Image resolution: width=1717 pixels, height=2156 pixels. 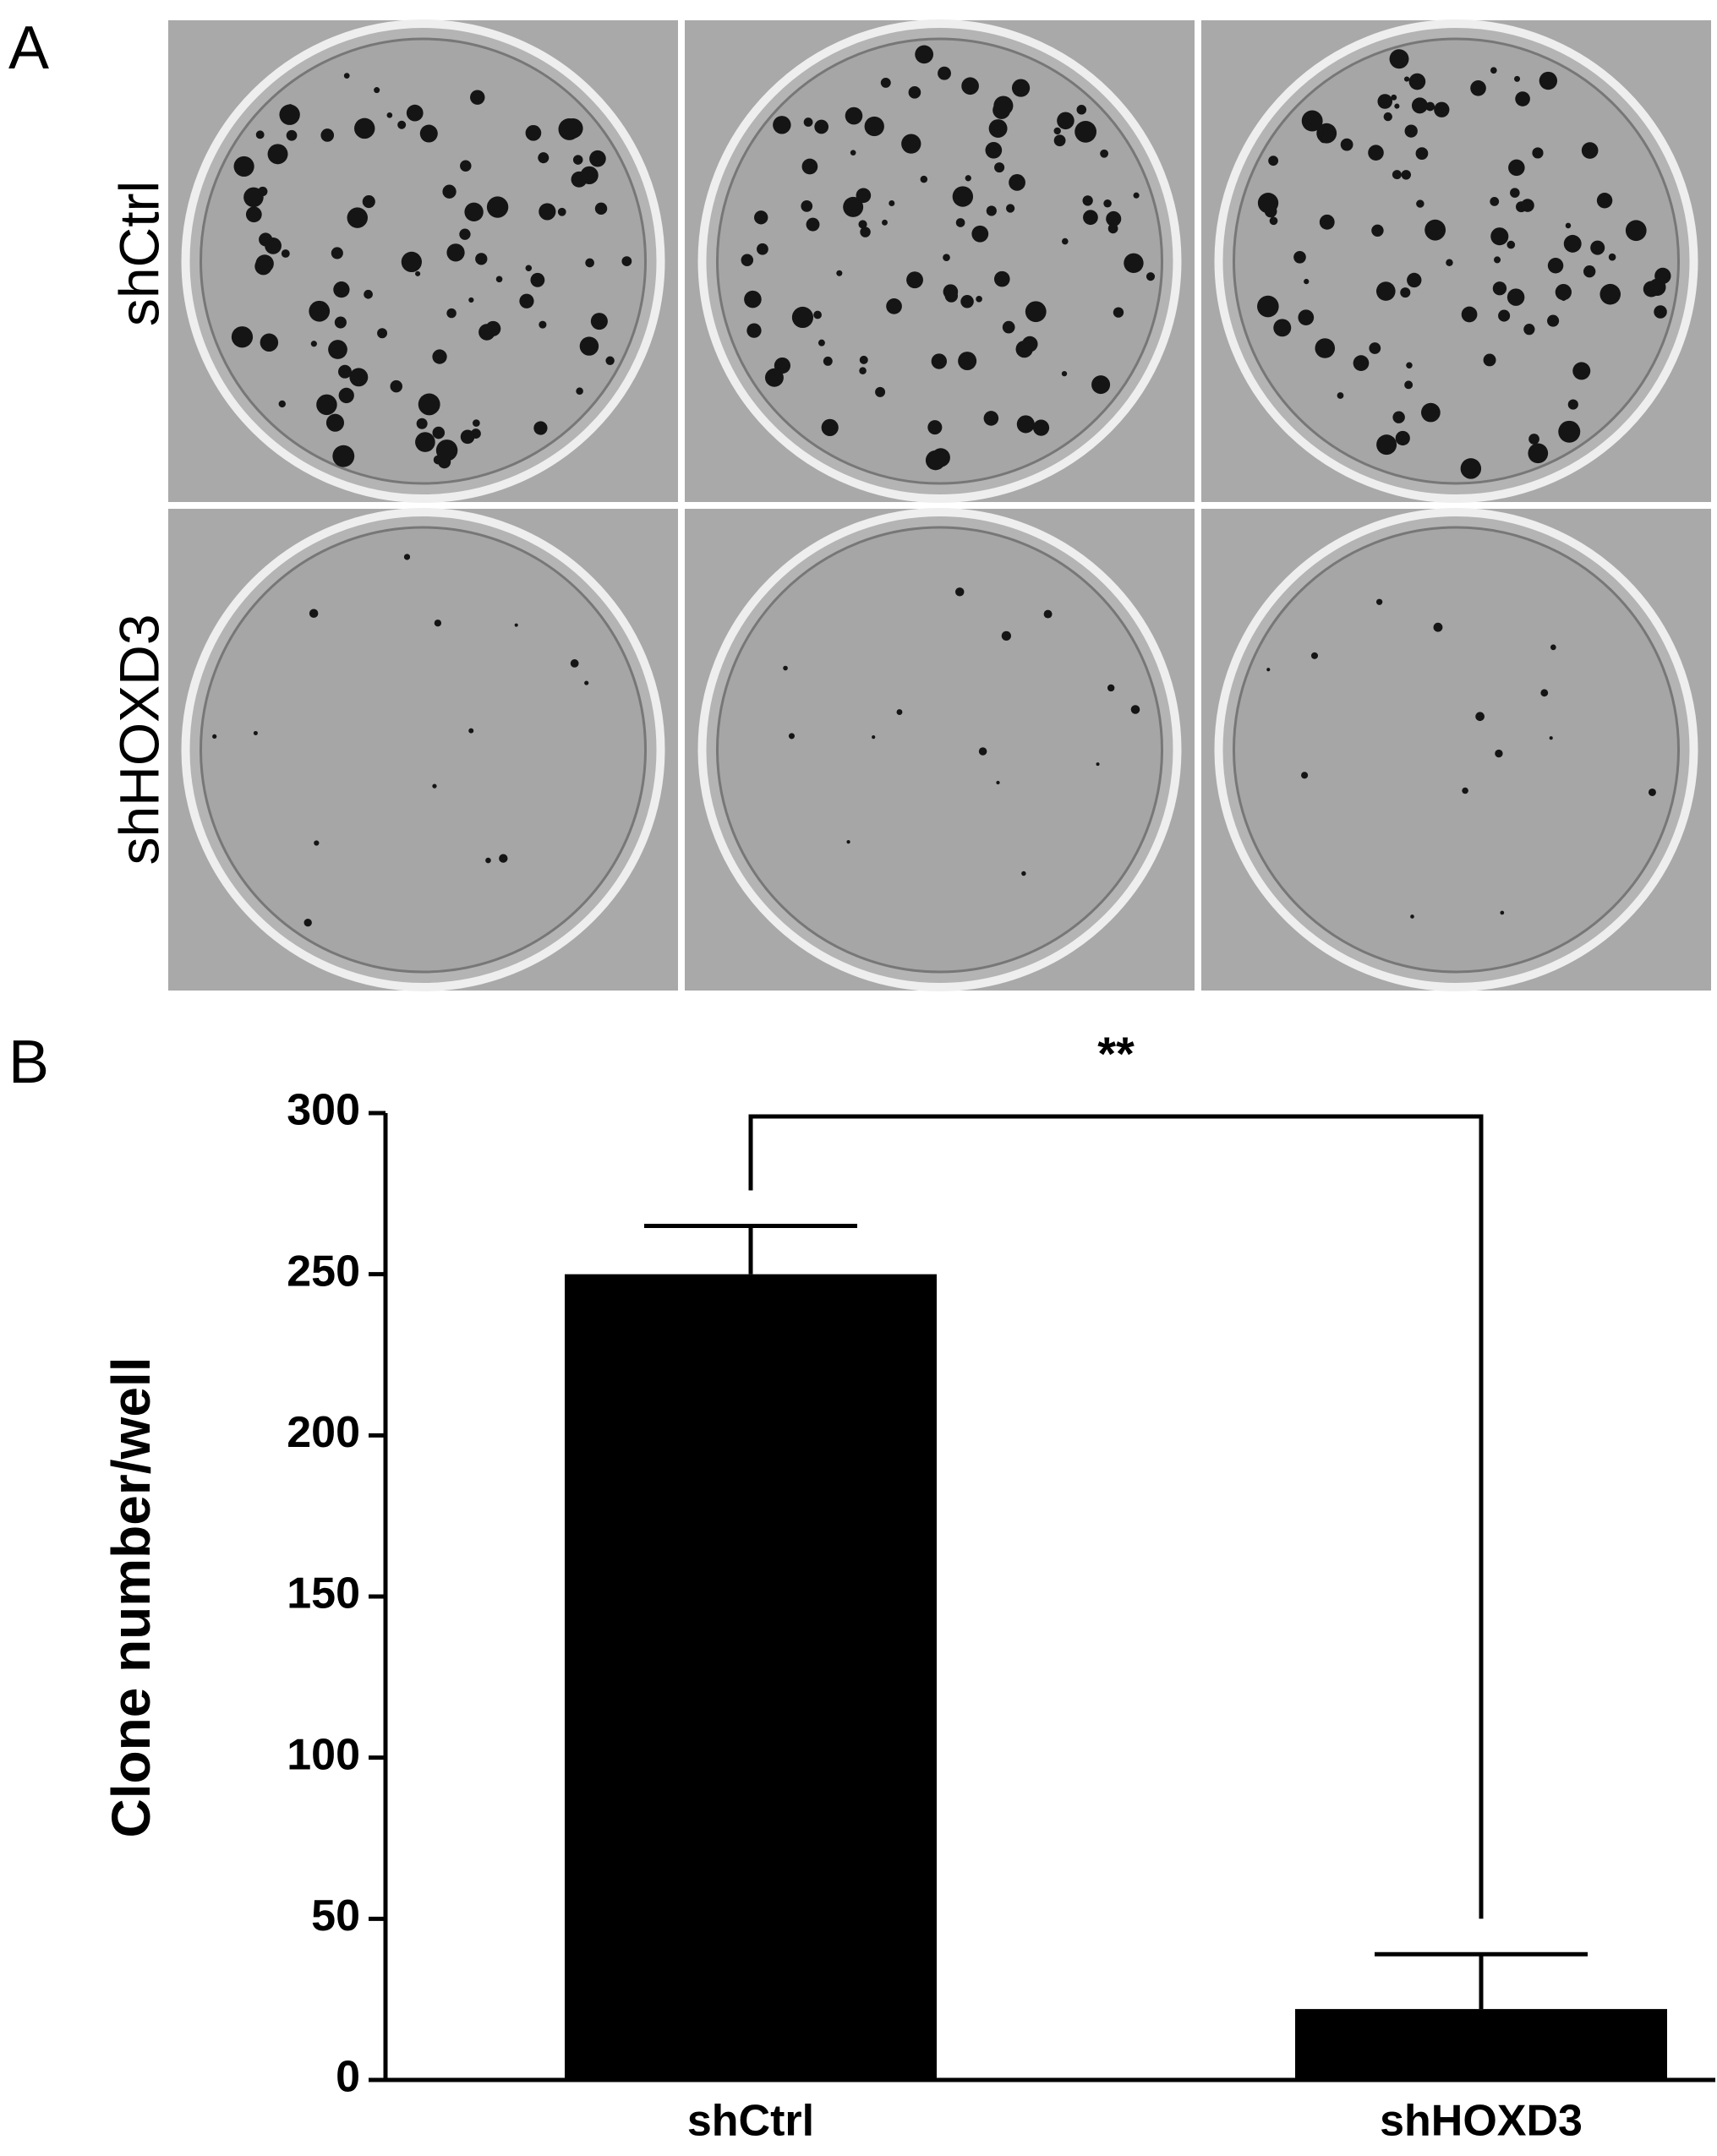 What do you see at coordinates (335, 1915) in the screenshot?
I see `y-tick-label: 50` at bounding box center [335, 1915].